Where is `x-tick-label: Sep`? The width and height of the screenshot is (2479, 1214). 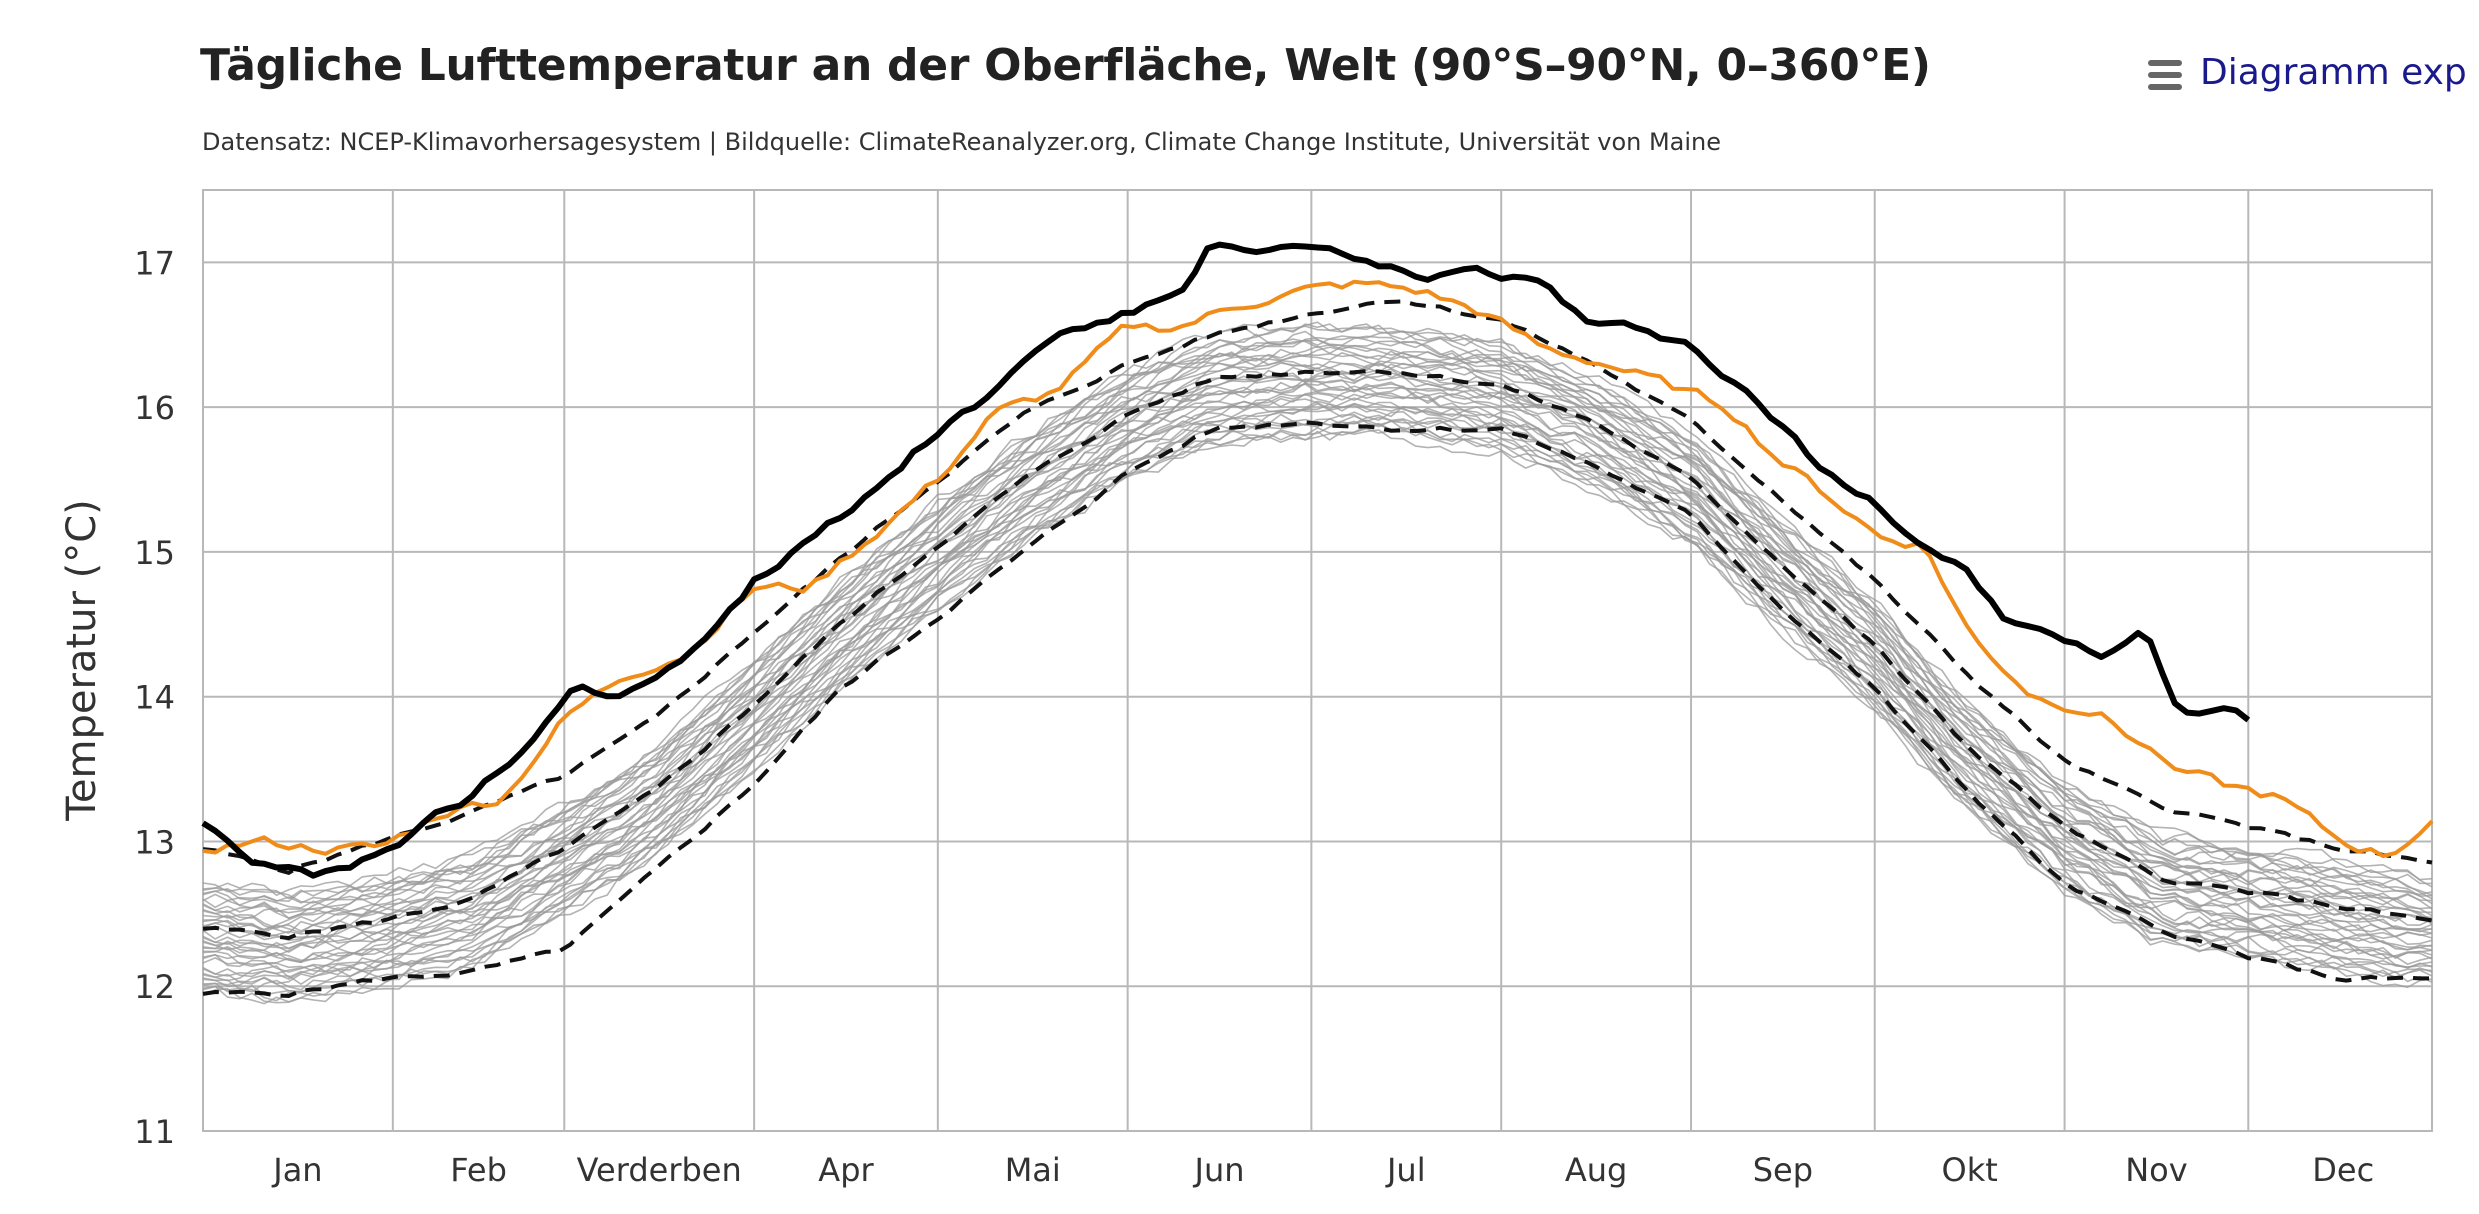 x-tick-label: Sep is located at coordinates (1783, 1170).